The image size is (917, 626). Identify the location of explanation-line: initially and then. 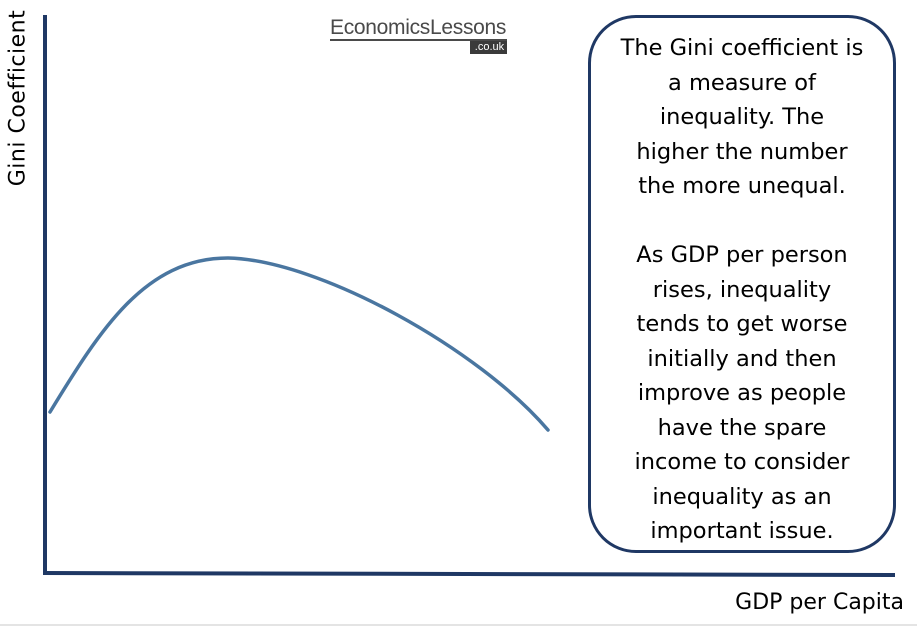
(742, 358).